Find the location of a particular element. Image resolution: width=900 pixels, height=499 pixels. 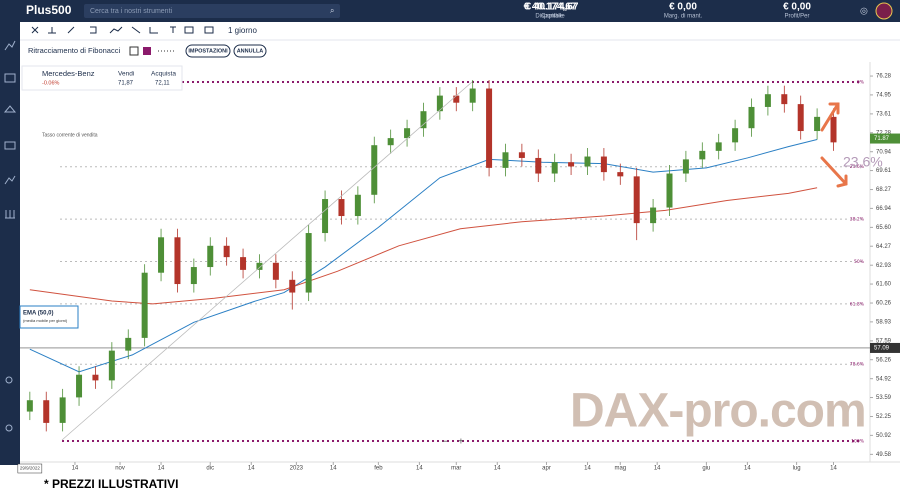

instrument-panel is located at coordinates (102, 78).